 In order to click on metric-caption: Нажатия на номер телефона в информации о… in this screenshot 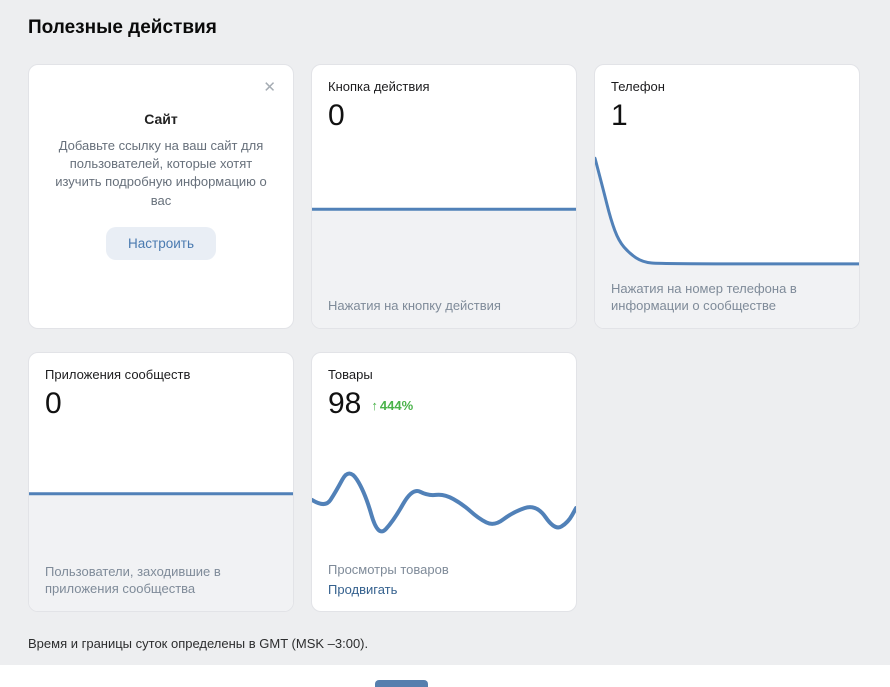, I will do `click(704, 297)`.